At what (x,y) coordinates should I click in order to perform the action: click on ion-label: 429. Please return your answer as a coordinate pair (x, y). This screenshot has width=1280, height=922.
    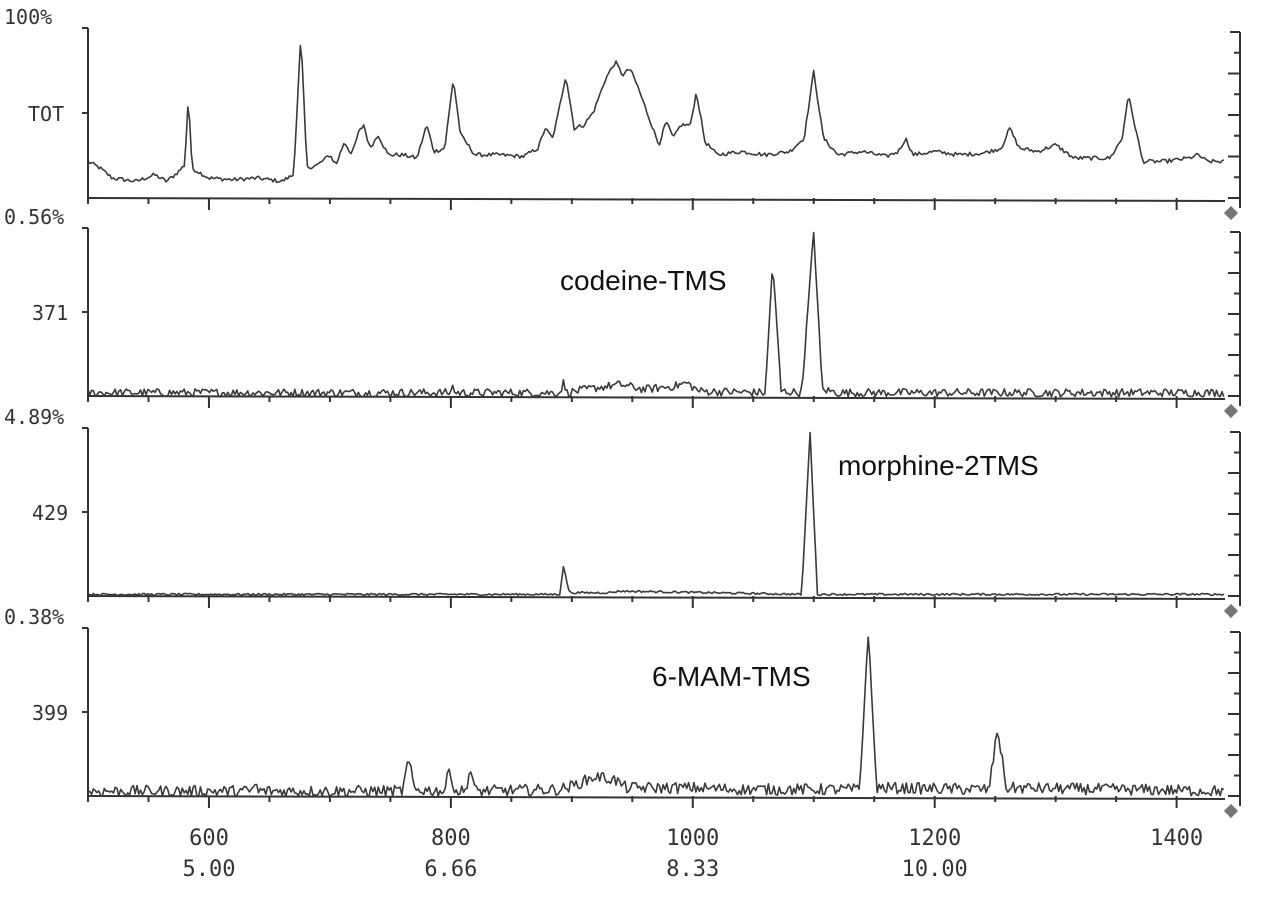
    Looking at the image, I should click on (50, 513).